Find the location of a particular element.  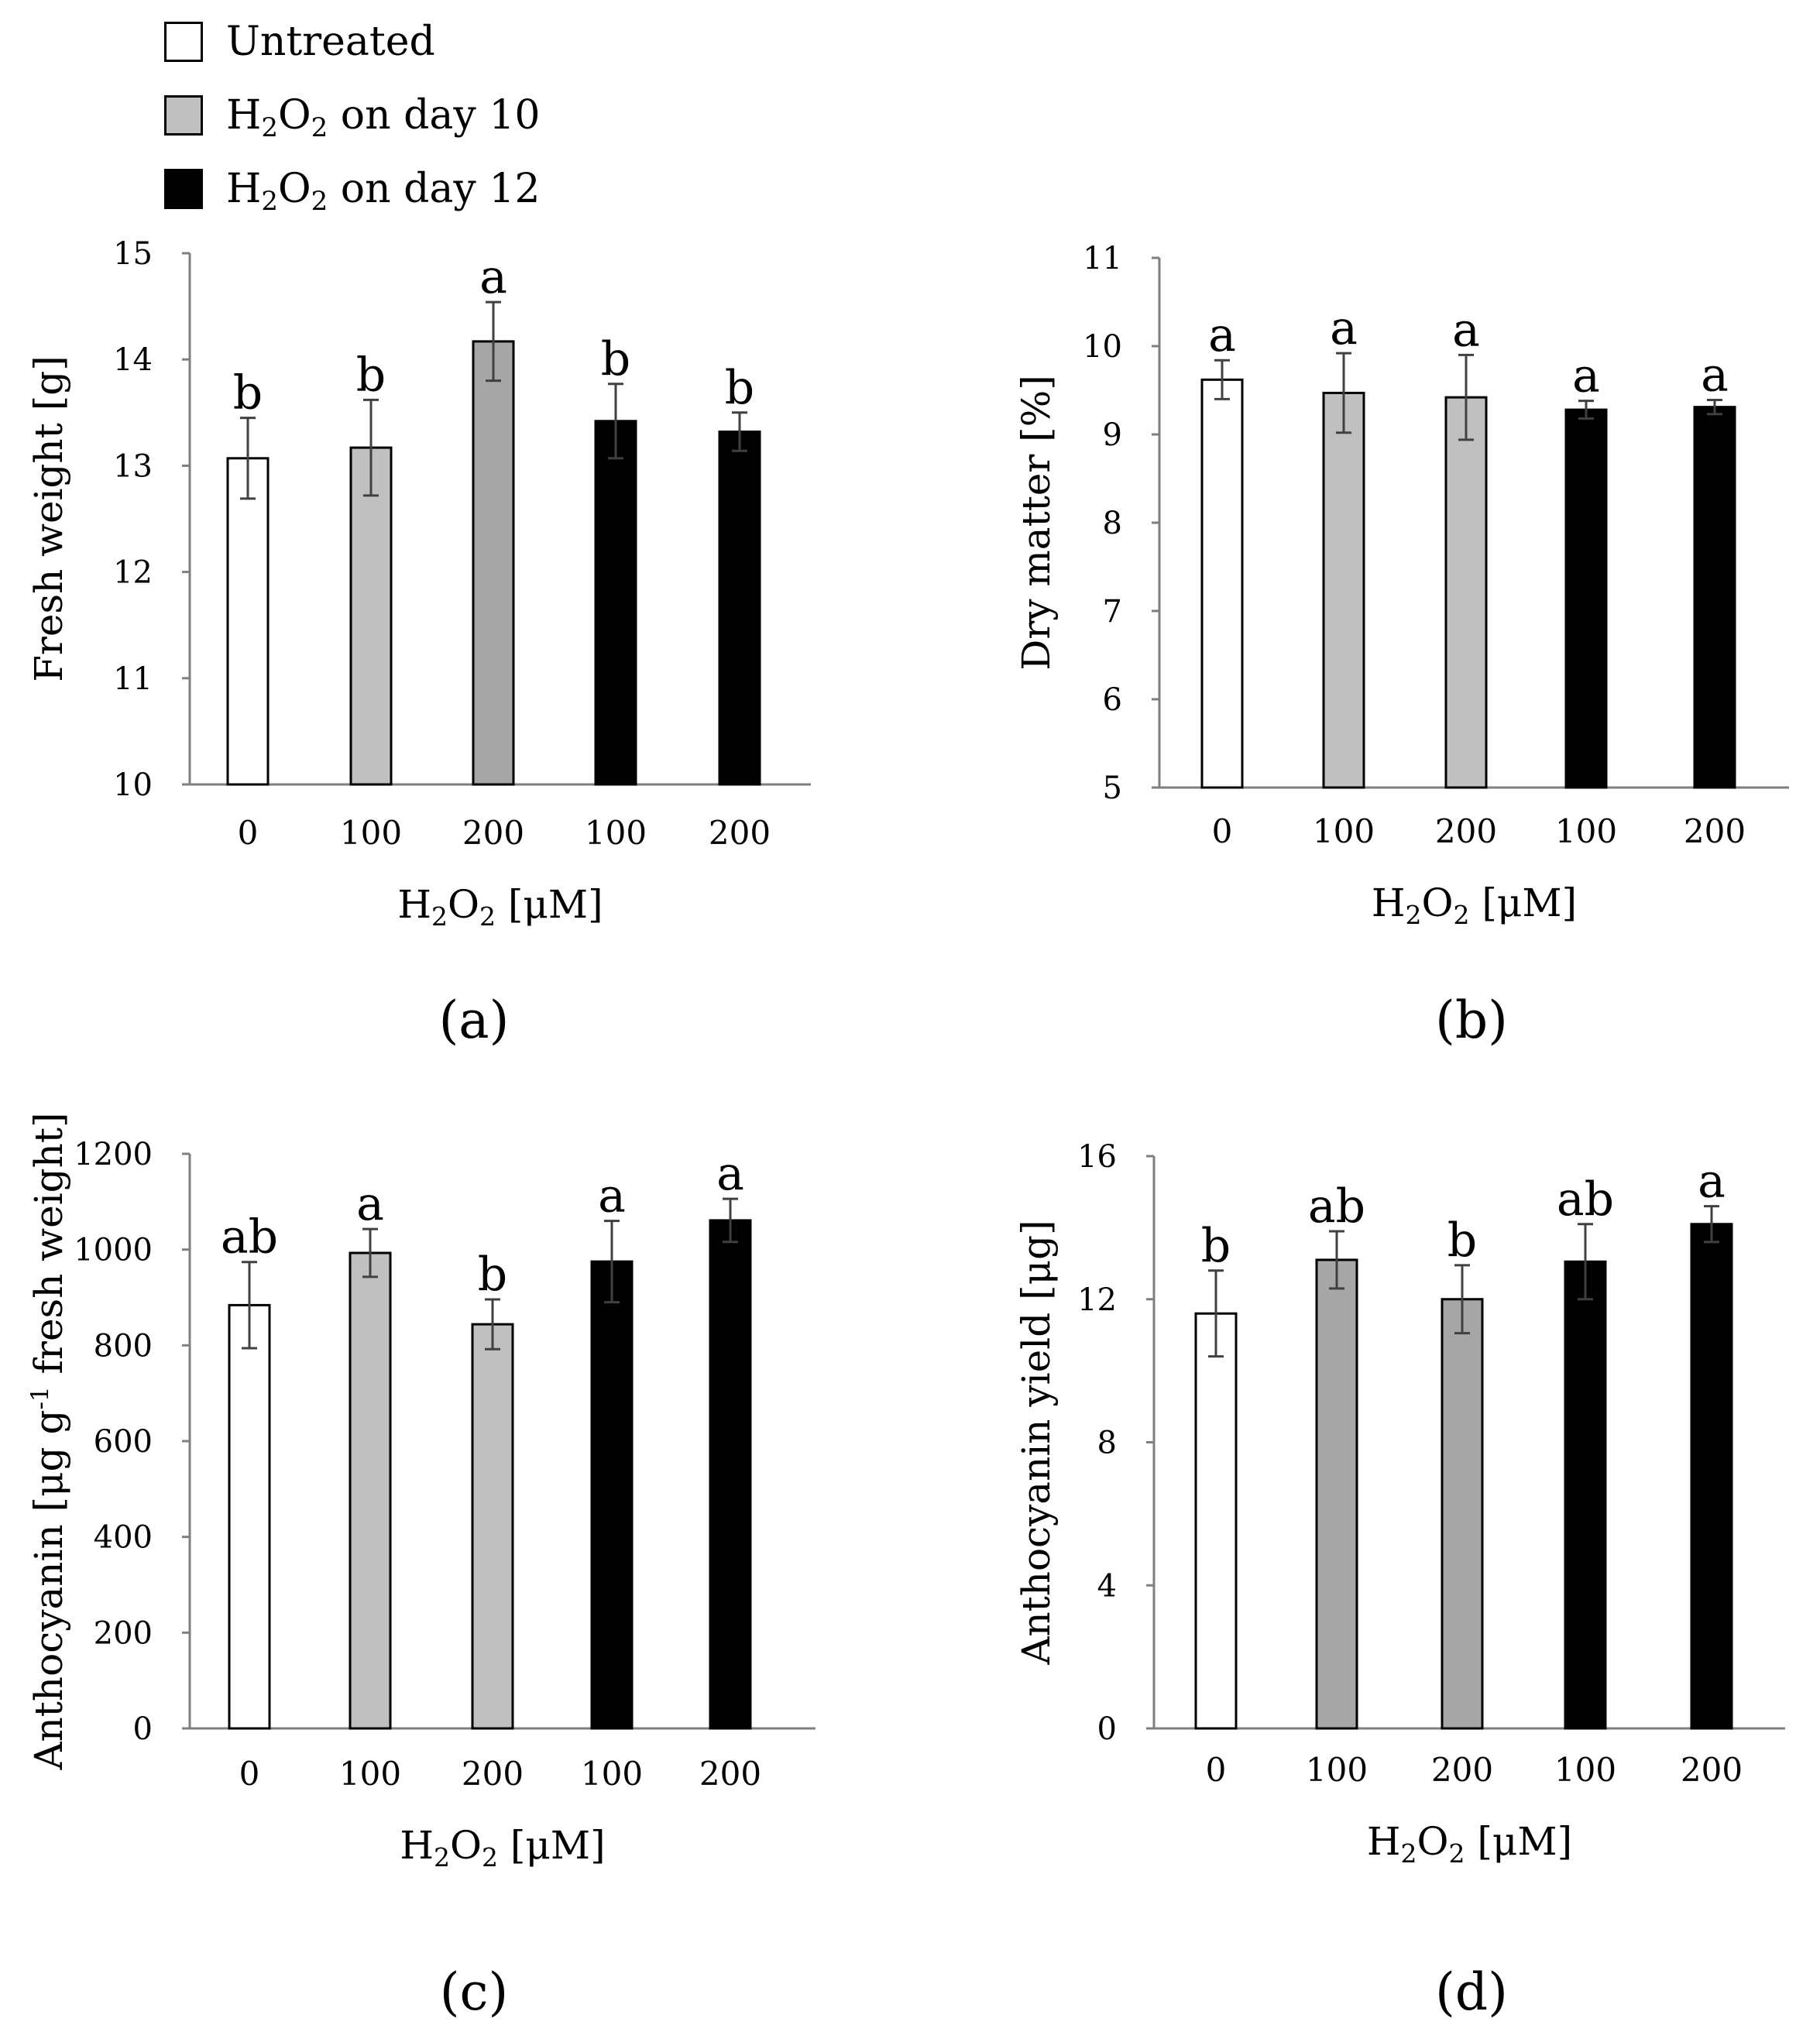

panel-a-significance-letter-0: b is located at coordinates (248, 393).